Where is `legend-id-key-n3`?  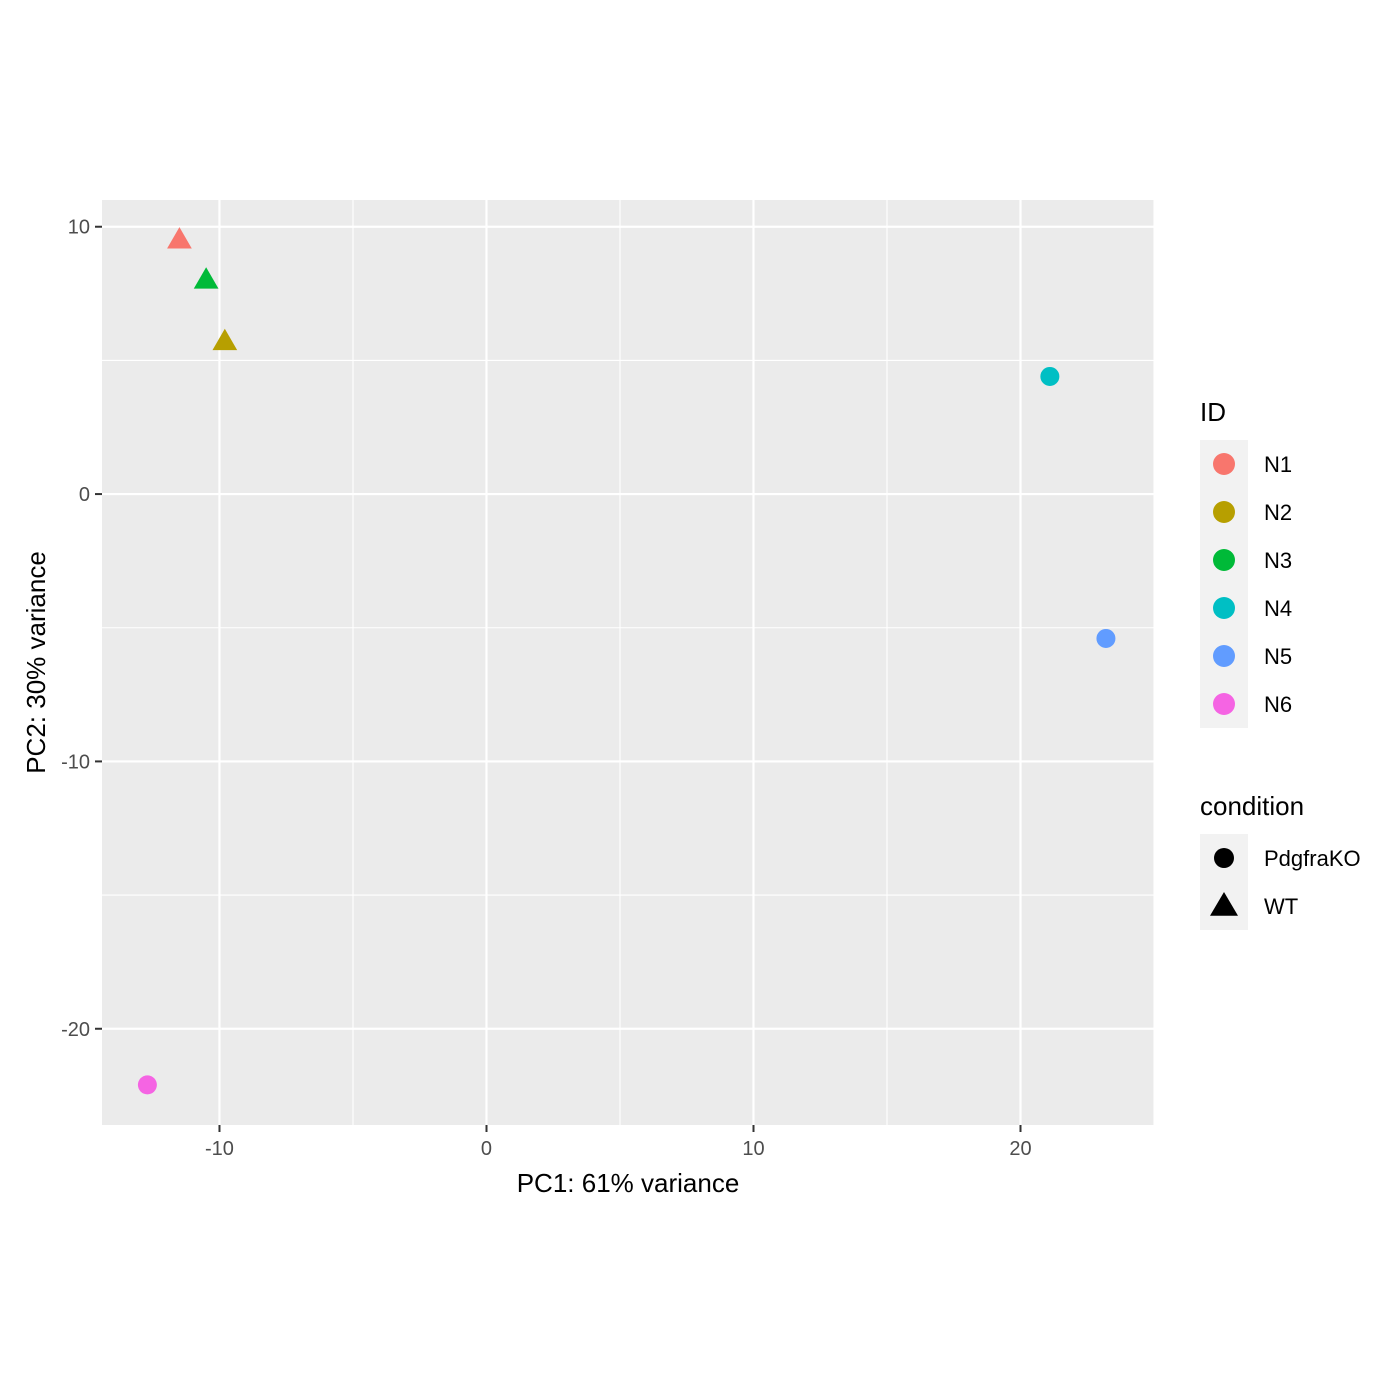 legend-id-key-n3 is located at coordinates (1224, 560).